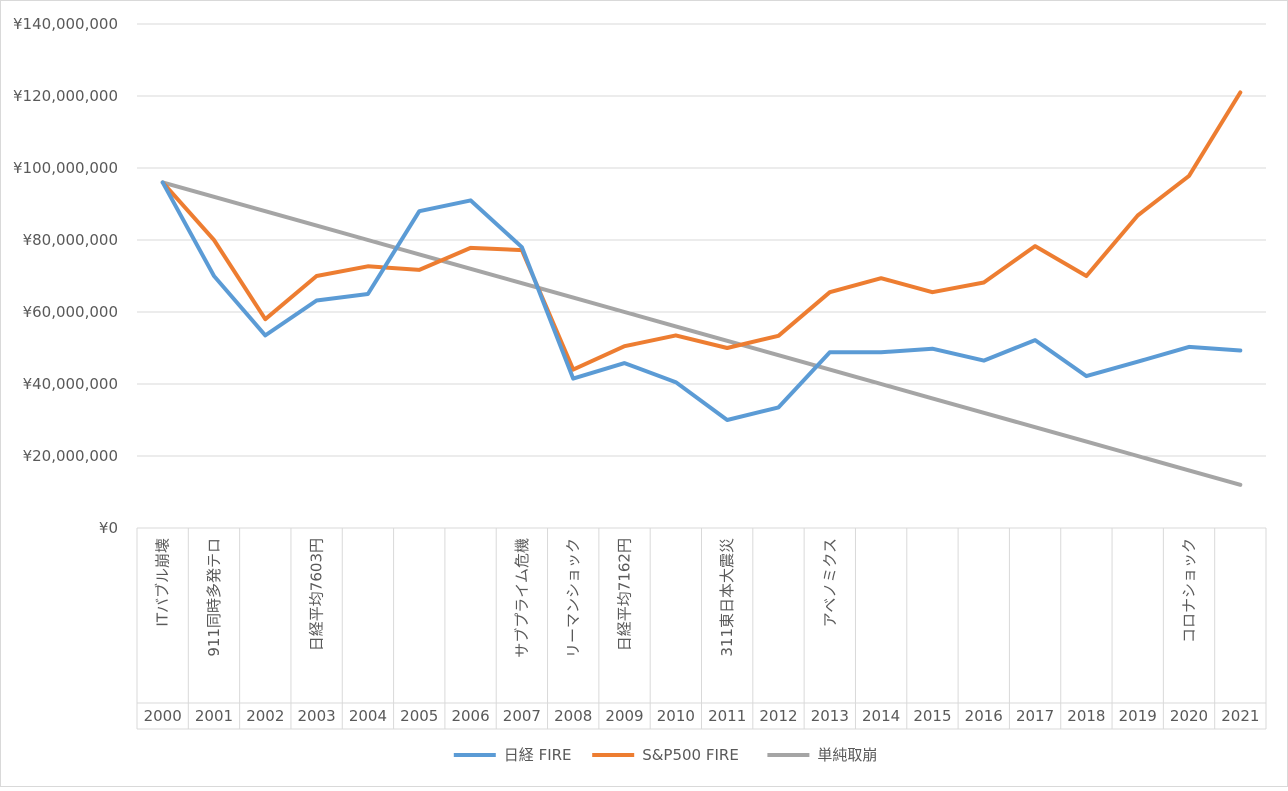 This screenshot has width=1288, height=791. What do you see at coordinates (984, 716) in the screenshot?
I see `x-tick-label: 2016` at bounding box center [984, 716].